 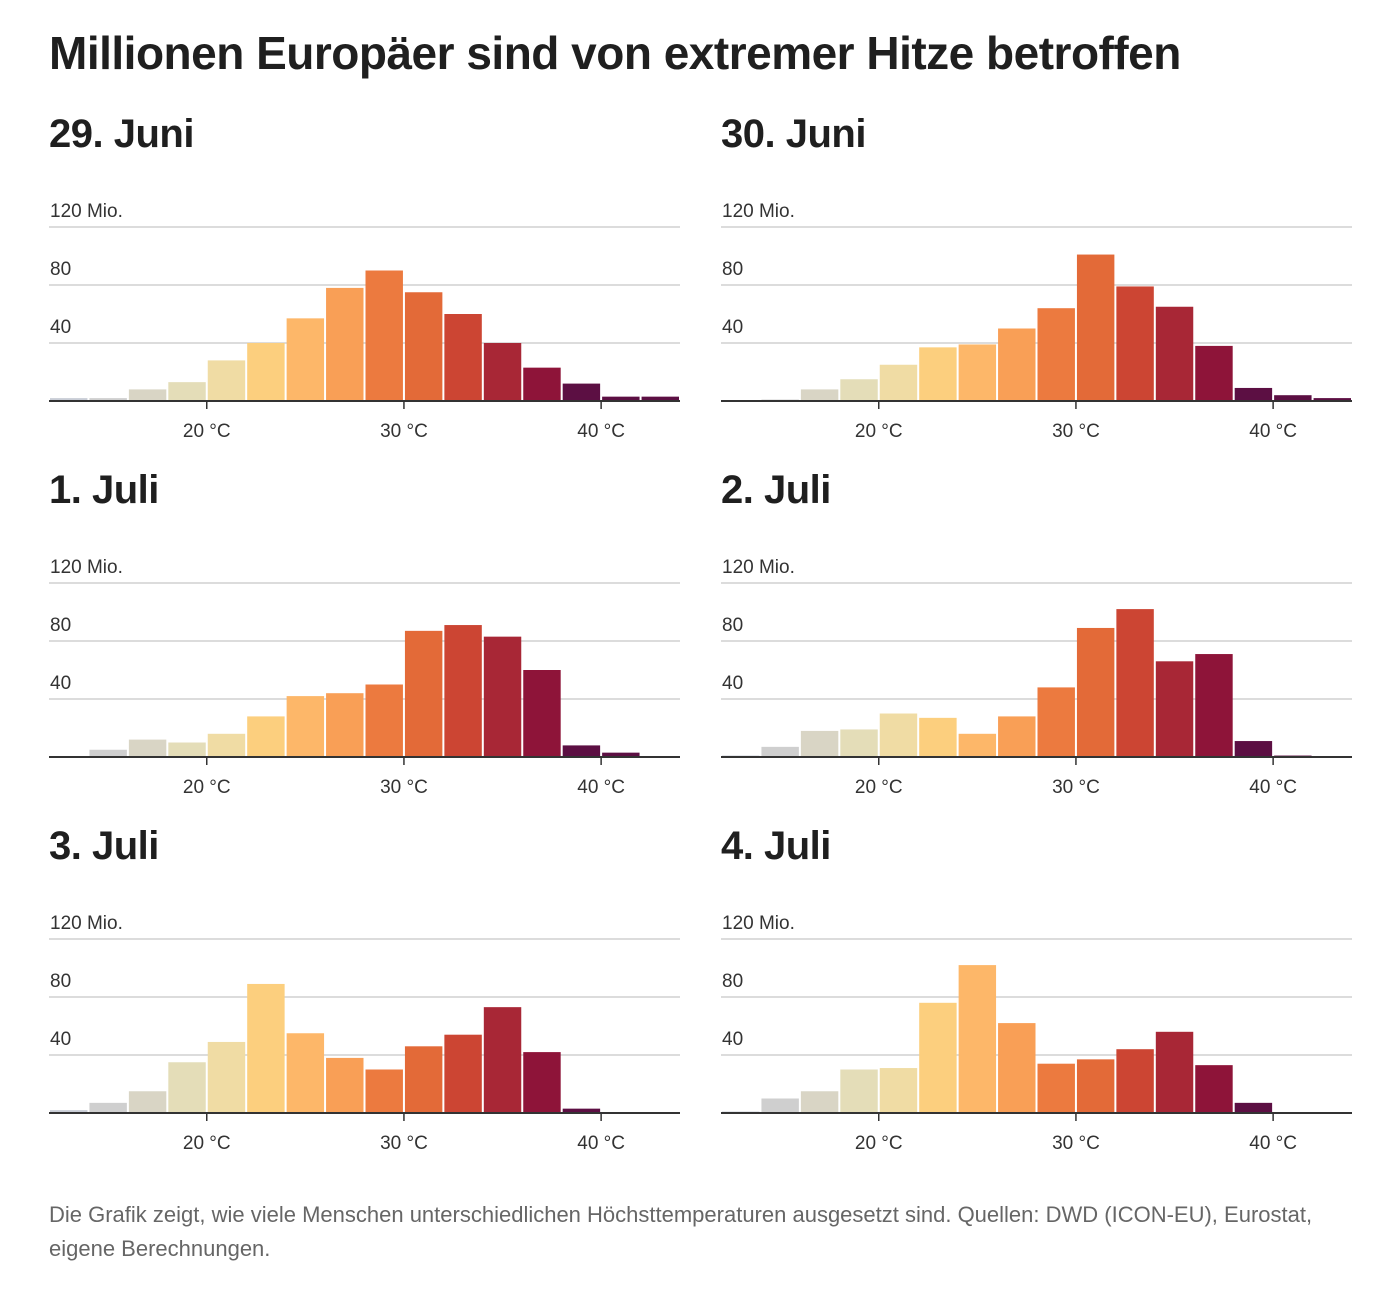 I want to click on small-multiple-panel: 4. Juli 120 Mio. 80 40 20 °C 30 °C 40 °C, so click(x=1037, y=994).